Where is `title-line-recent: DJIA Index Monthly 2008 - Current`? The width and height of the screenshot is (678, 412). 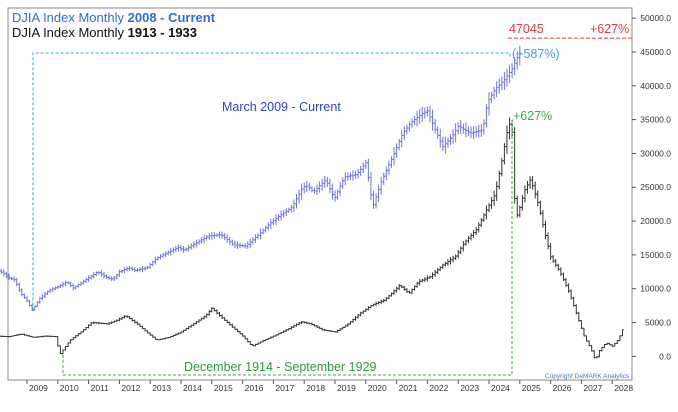 title-line-recent: DJIA Index Monthly 2008 - Current is located at coordinates (114, 17).